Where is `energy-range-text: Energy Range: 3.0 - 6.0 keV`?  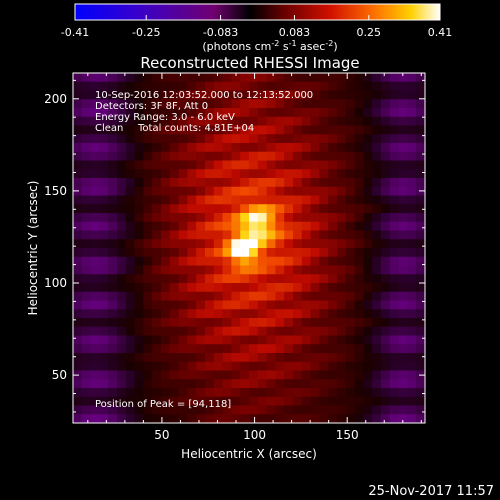 energy-range-text: Energy Range: 3.0 - 6.0 keV is located at coordinates (165, 117).